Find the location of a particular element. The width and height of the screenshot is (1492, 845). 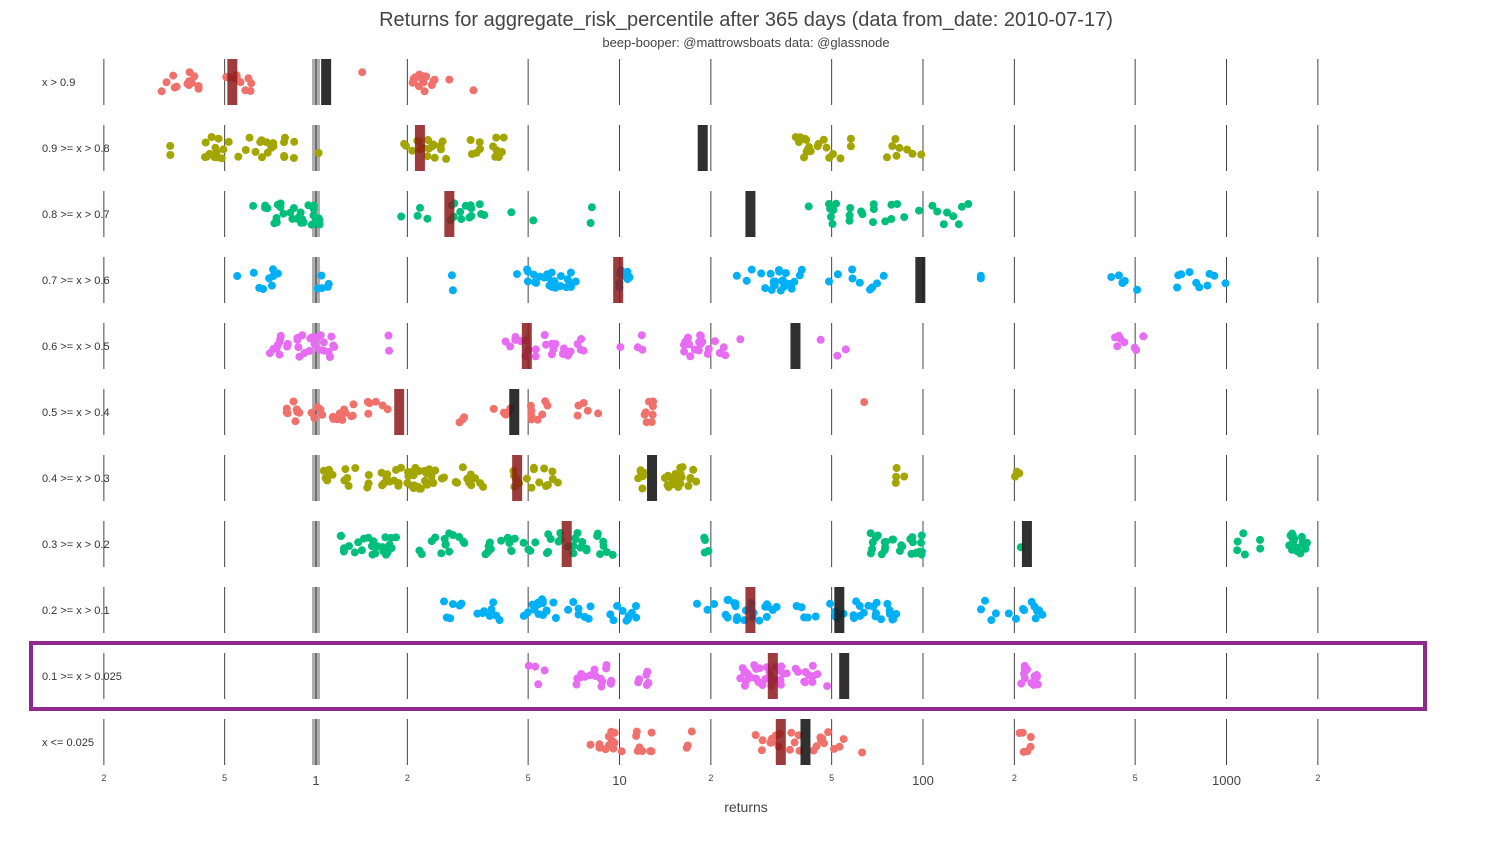

row-label-1: 0.9 >= x > 0.8 is located at coordinates (76, 149).